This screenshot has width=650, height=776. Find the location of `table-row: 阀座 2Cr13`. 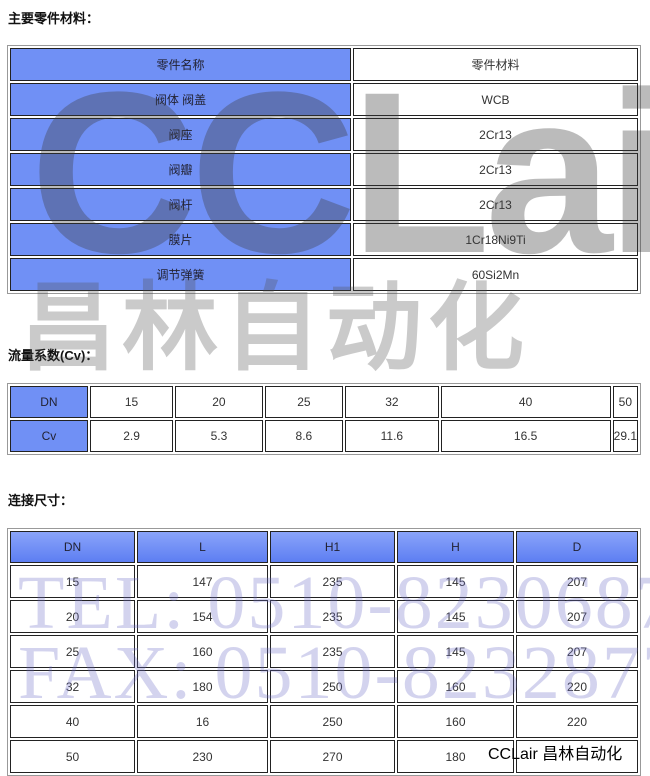

table-row: 阀座 2Cr13 is located at coordinates (324, 134).